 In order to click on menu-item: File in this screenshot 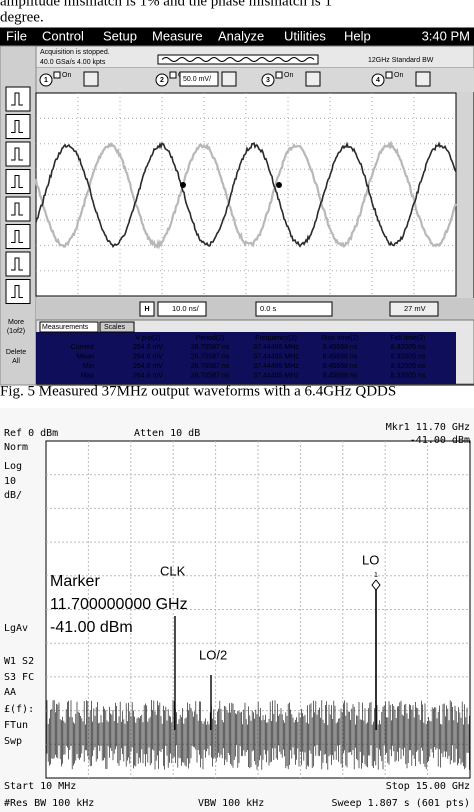, I will do `click(16, 35)`.